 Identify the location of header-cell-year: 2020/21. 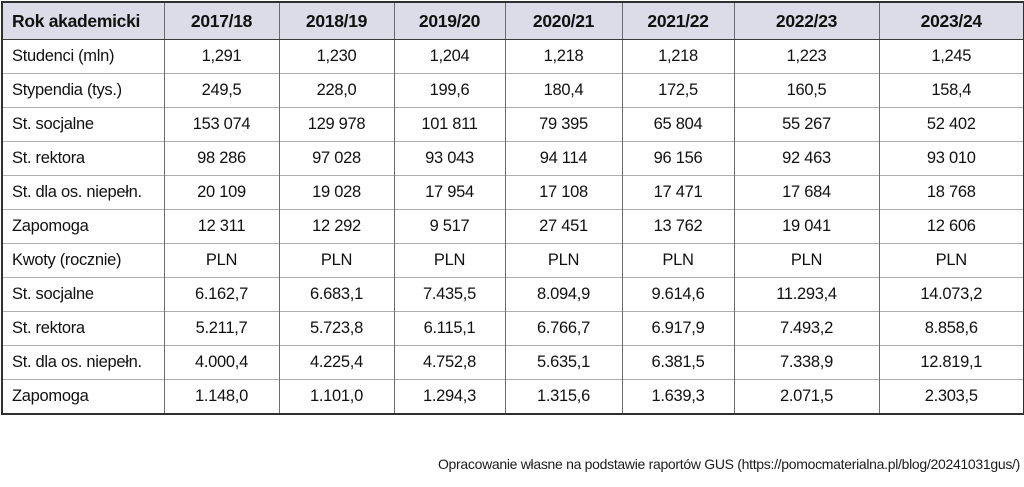
(563, 21).